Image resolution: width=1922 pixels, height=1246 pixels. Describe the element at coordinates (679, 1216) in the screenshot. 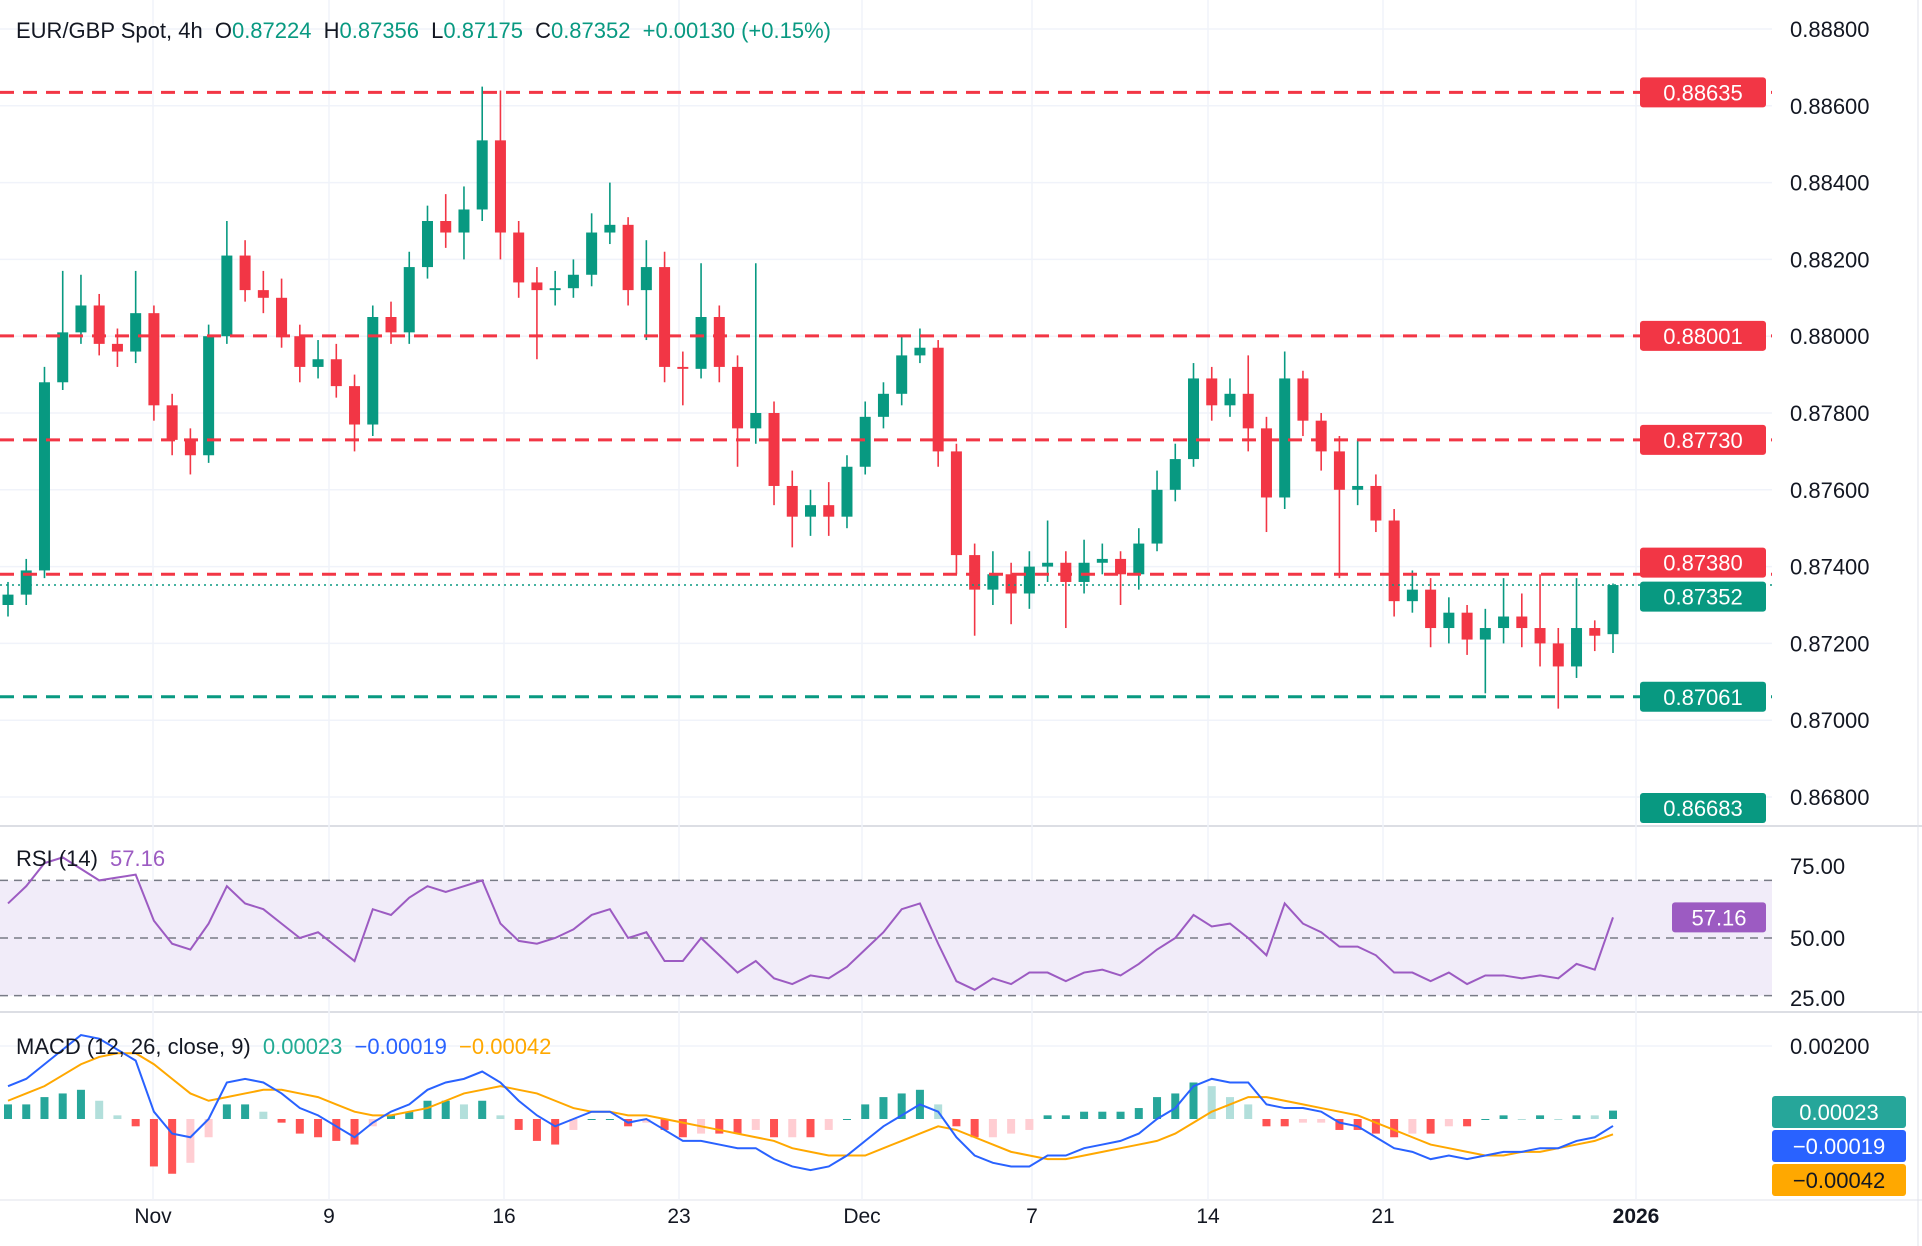

I see `x-tick-label: 23` at that location.